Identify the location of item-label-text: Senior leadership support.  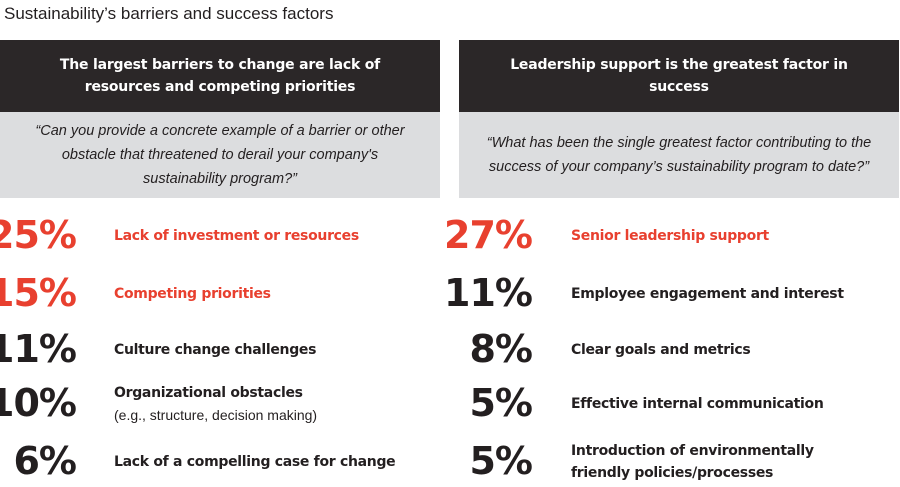
(670, 236).